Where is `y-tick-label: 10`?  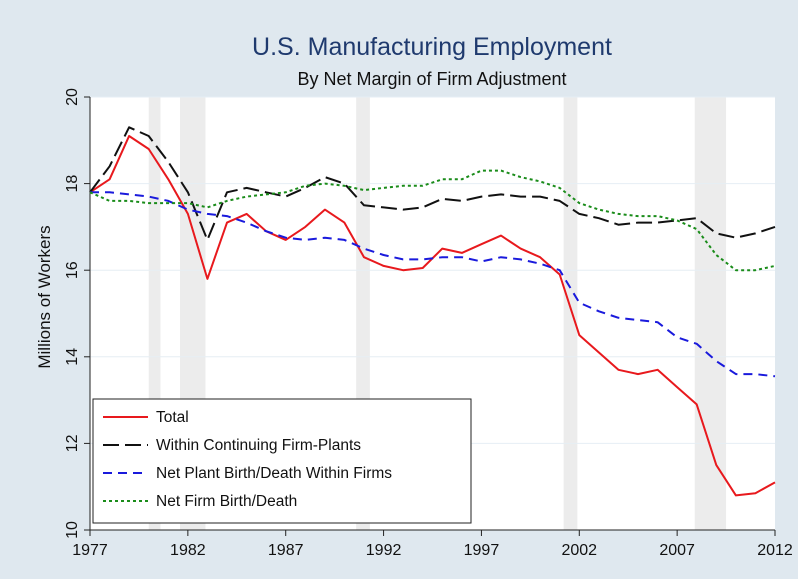 y-tick-label: 10 is located at coordinates (72, 530).